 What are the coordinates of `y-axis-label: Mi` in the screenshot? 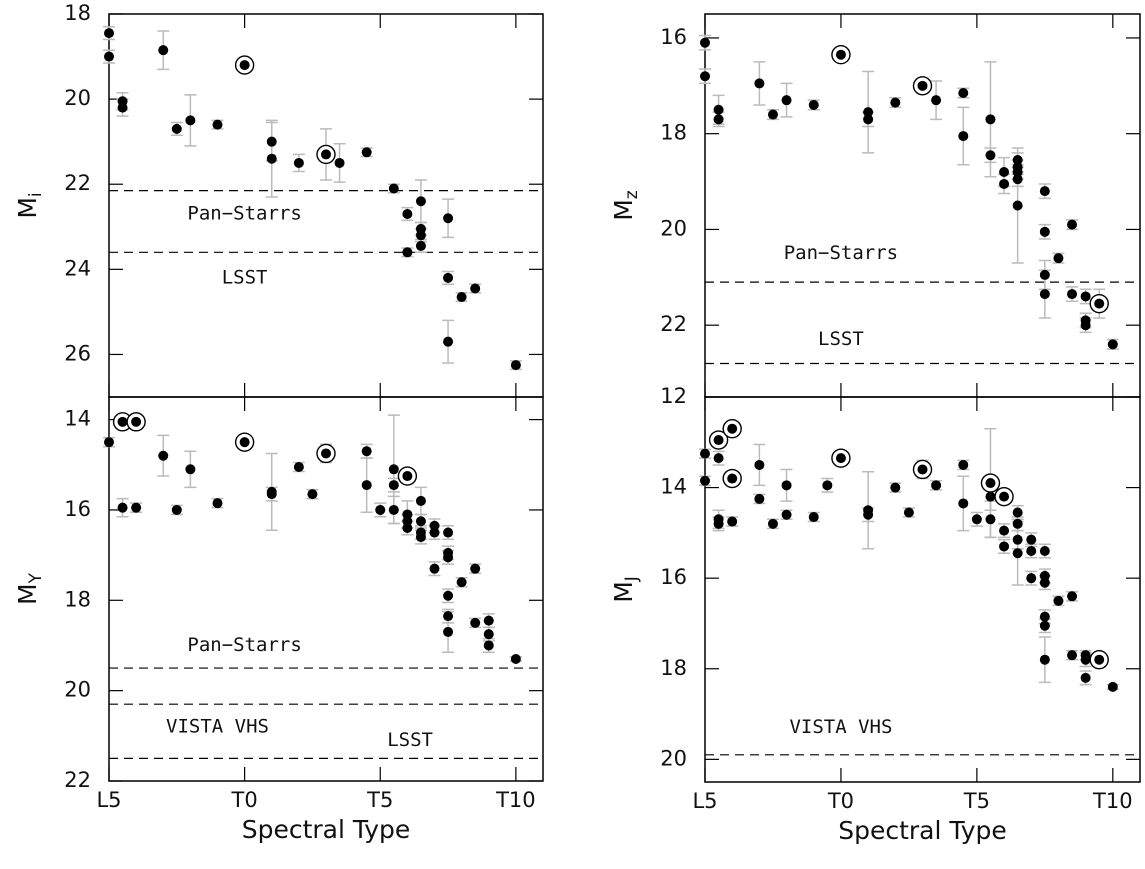 It's located at (29, 205).